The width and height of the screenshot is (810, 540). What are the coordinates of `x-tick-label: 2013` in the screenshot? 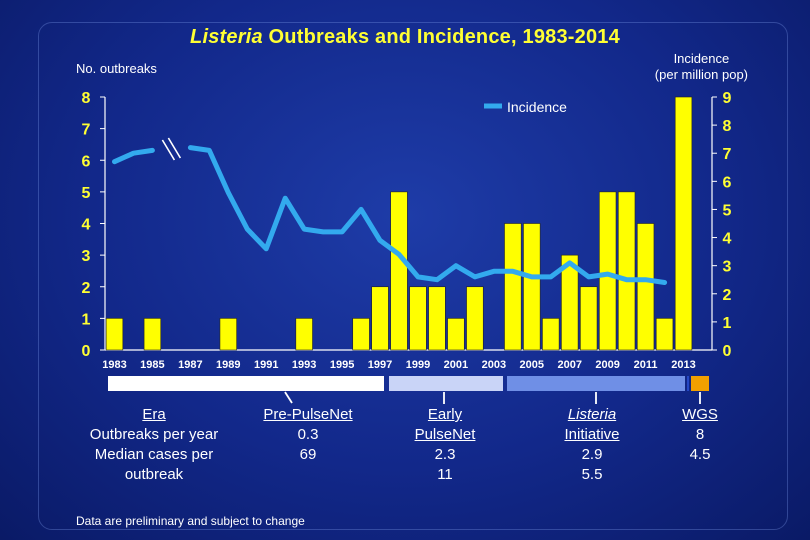 It's located at (683, 365).